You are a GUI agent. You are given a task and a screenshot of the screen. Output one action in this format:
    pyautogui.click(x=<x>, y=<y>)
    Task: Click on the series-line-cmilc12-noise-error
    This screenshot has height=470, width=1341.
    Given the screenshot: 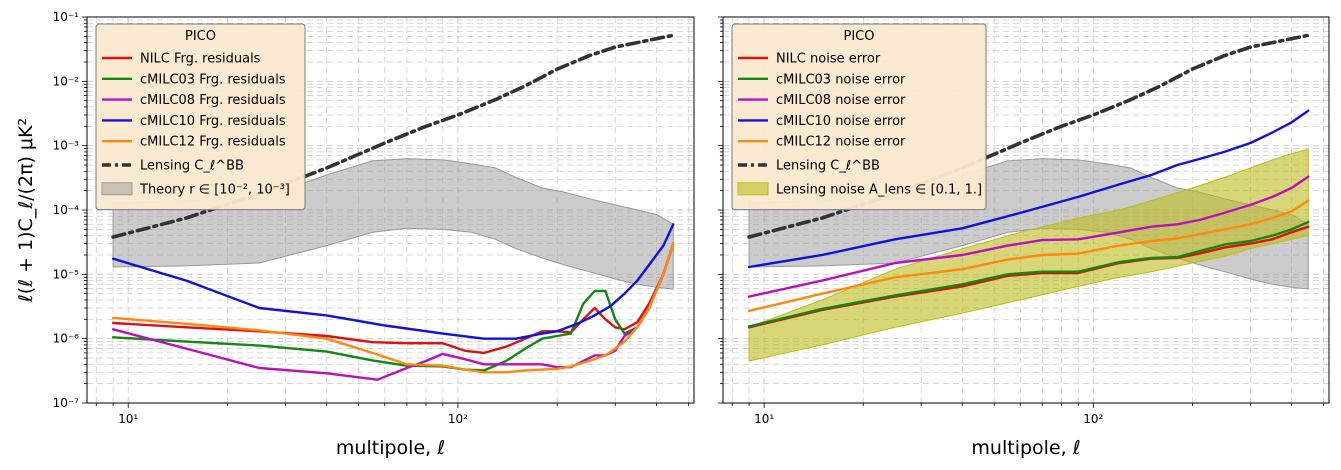 What is the action you would take?
    pyautogui.click(x=1028, y=256)
    